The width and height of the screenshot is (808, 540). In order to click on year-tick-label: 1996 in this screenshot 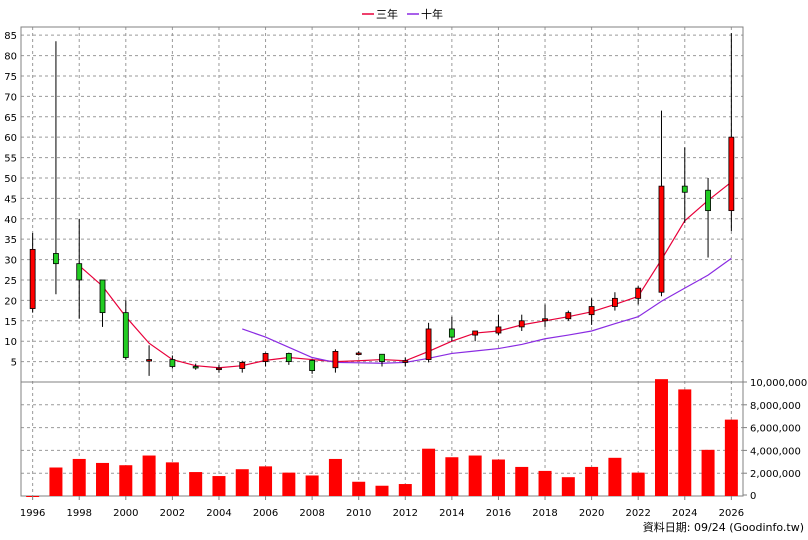, I will do `click(32, 513)`.